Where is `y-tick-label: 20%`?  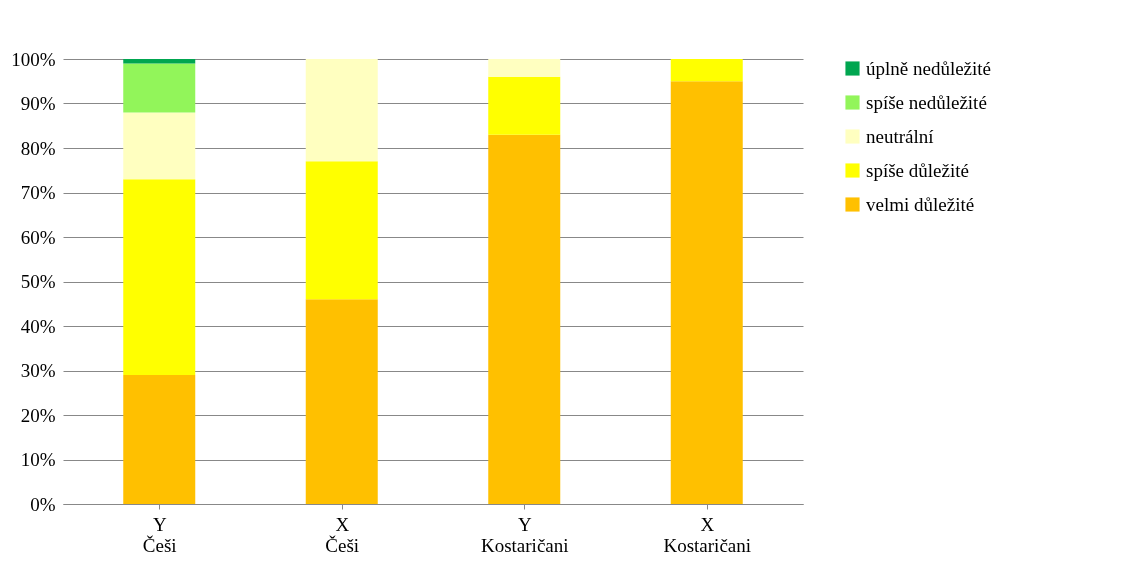 y-tick-label: 20% is located at coordinates (38, 415).